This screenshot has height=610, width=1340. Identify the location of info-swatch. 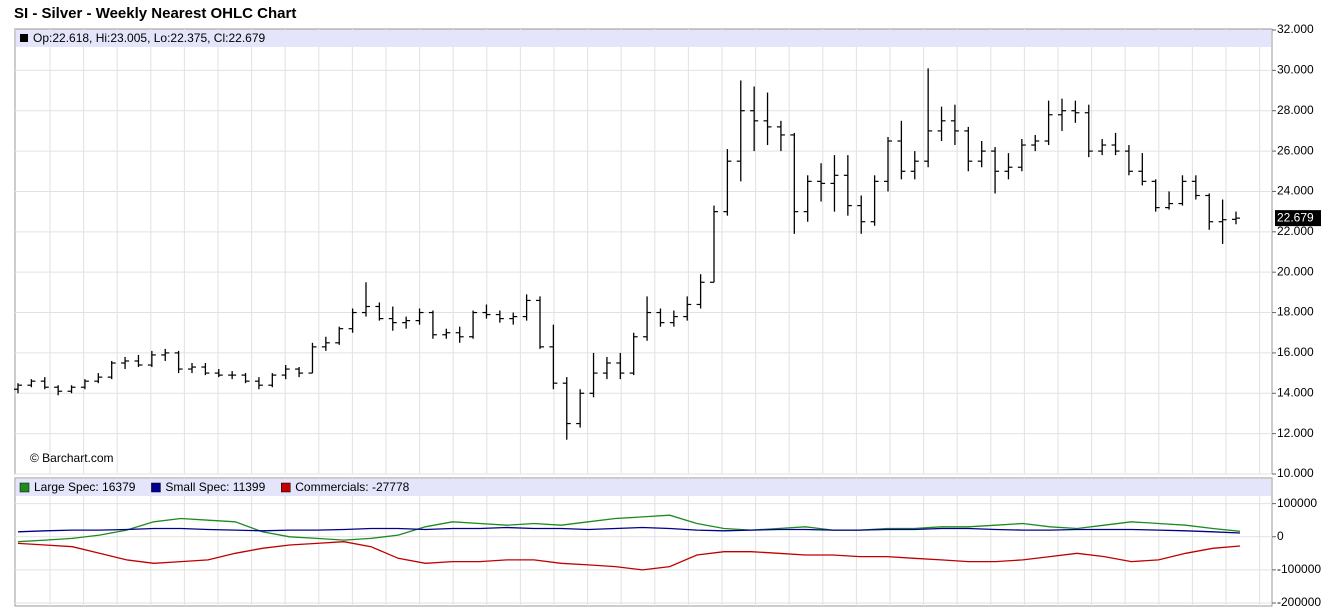
(24, 38).